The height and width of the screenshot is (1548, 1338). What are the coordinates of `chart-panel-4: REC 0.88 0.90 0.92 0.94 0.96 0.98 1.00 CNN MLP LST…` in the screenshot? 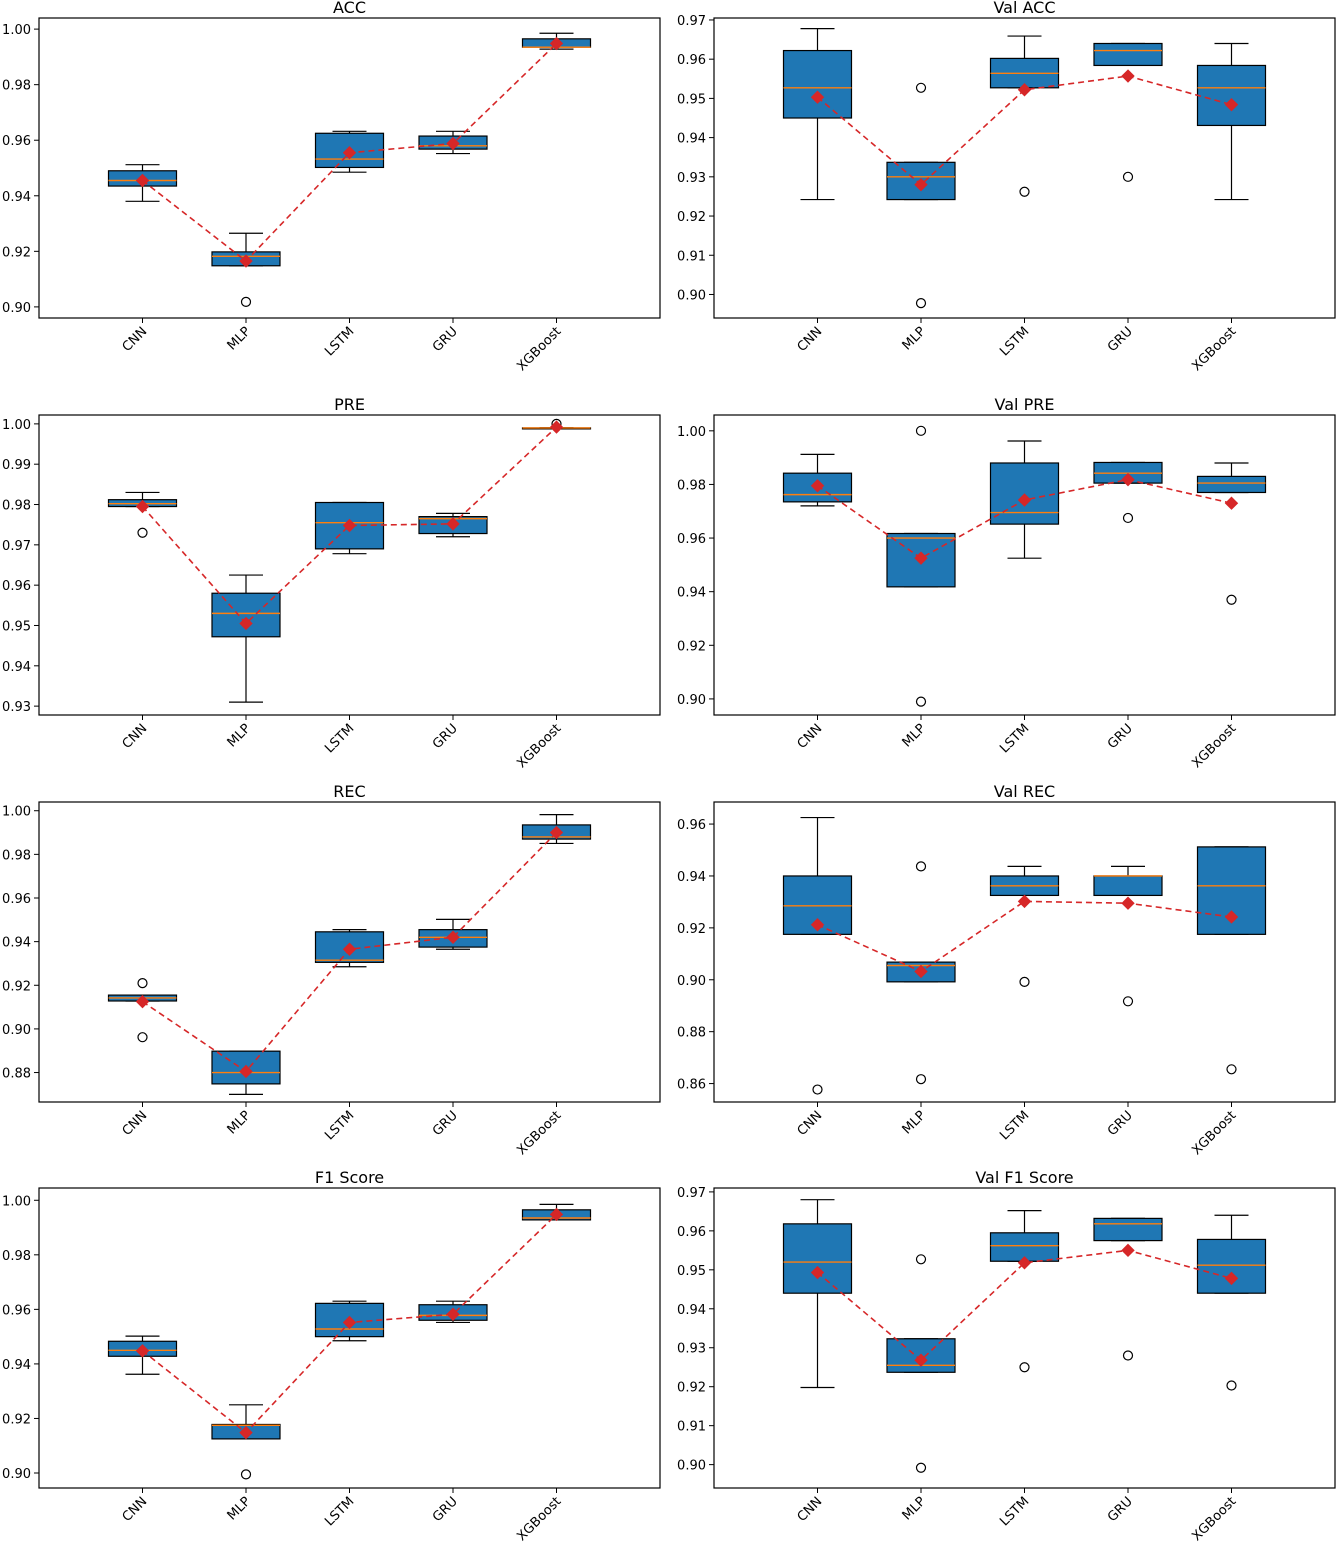 It's located at (331, 970).